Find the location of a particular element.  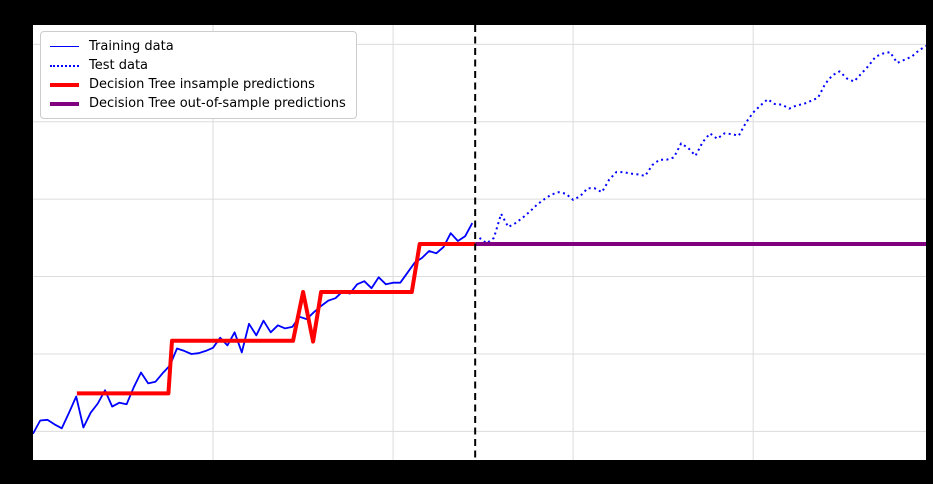

legend-item-insample-predictions: Decision Tree insample predictions is located at coordinates (198, 84).